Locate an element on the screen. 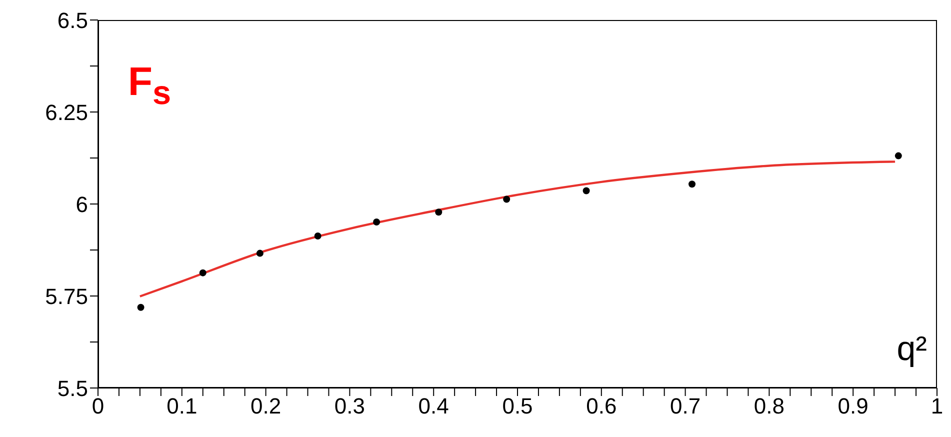 The width and height of the screenshot is (951, 437). x-tick-label: 0.3 is located at coordinates (349, 406).